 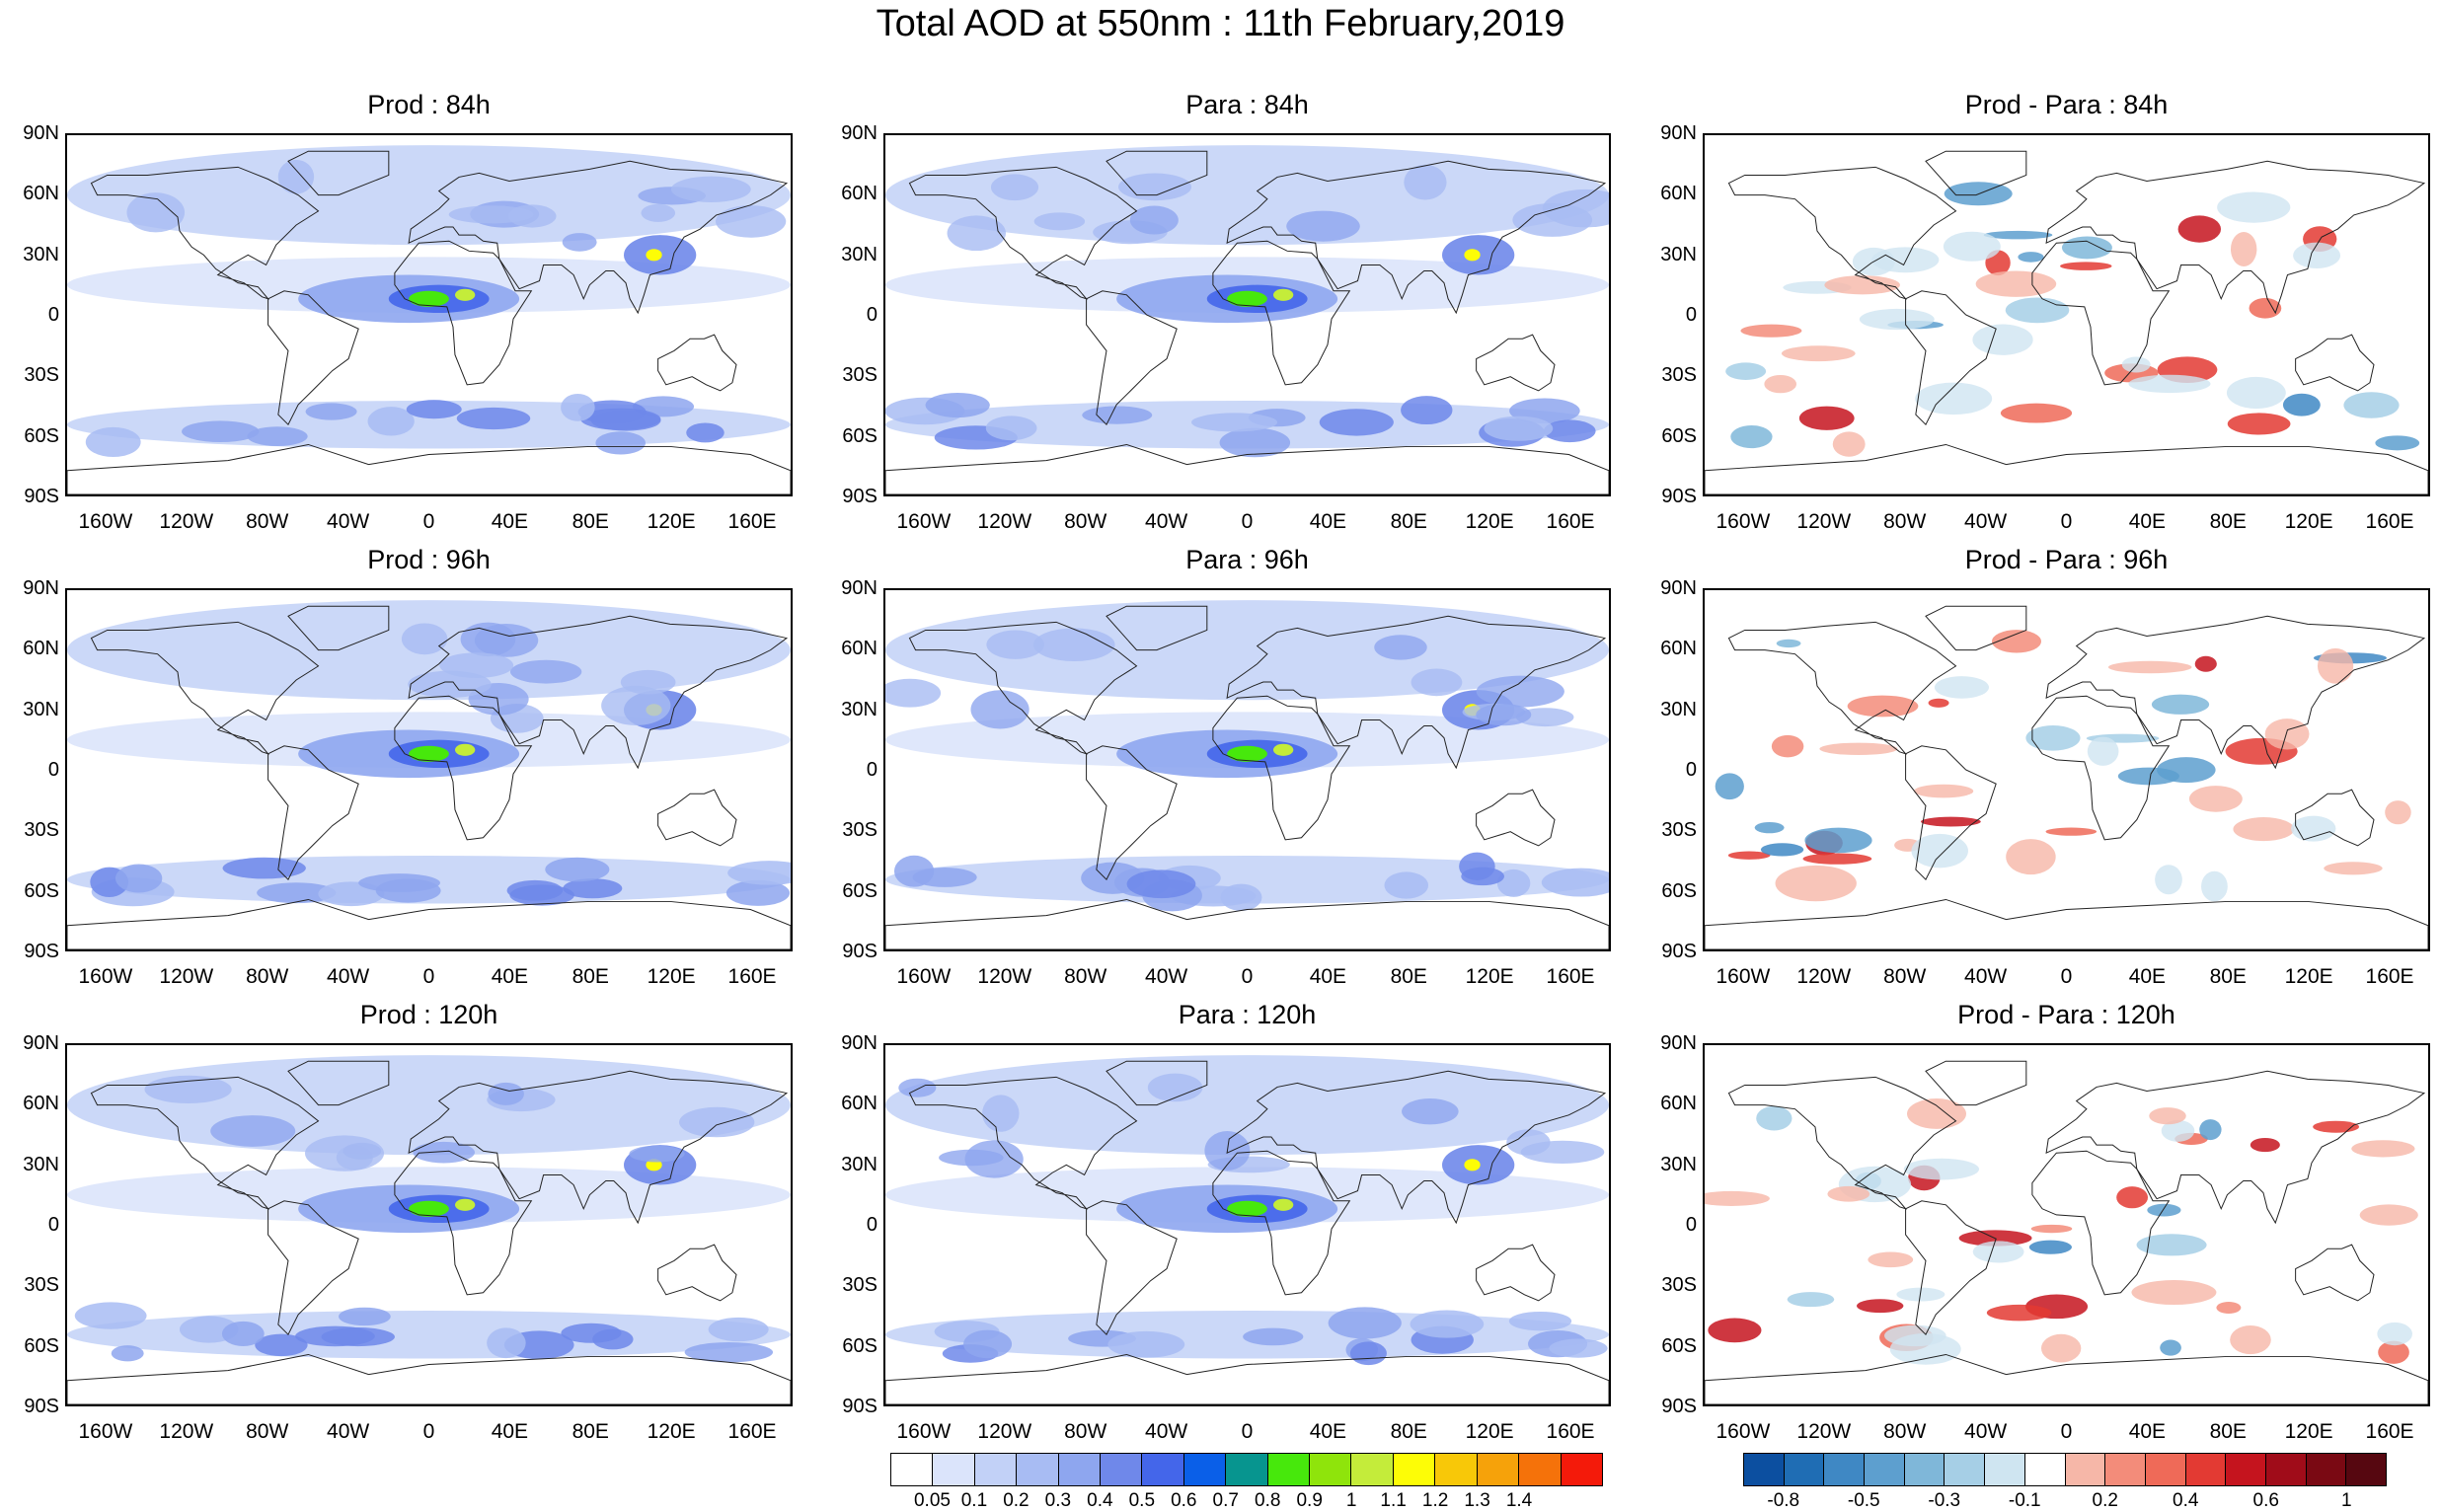 I want to click on lon-tick-label: 40E, so click(x=1328, y=1431).